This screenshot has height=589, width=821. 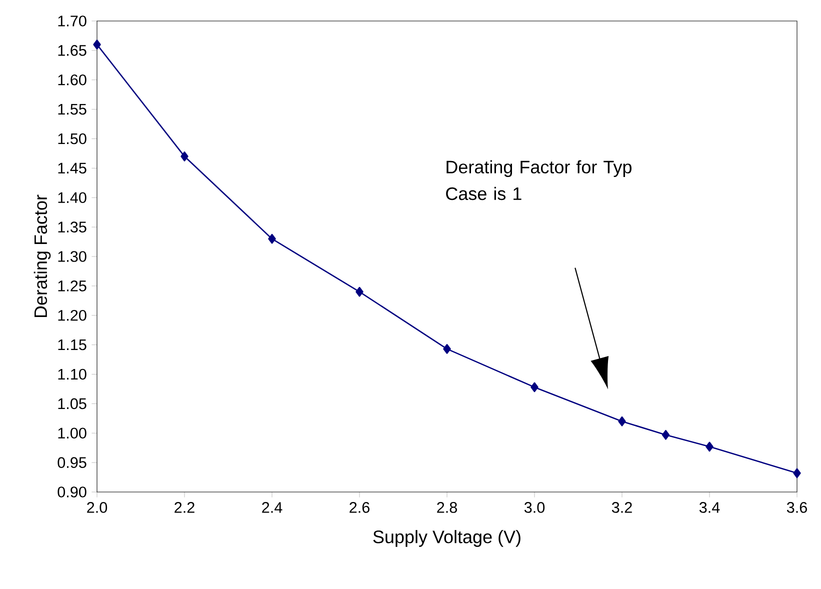 I want to click on x-tick-label: 3.4, so click(x=709, y=507).